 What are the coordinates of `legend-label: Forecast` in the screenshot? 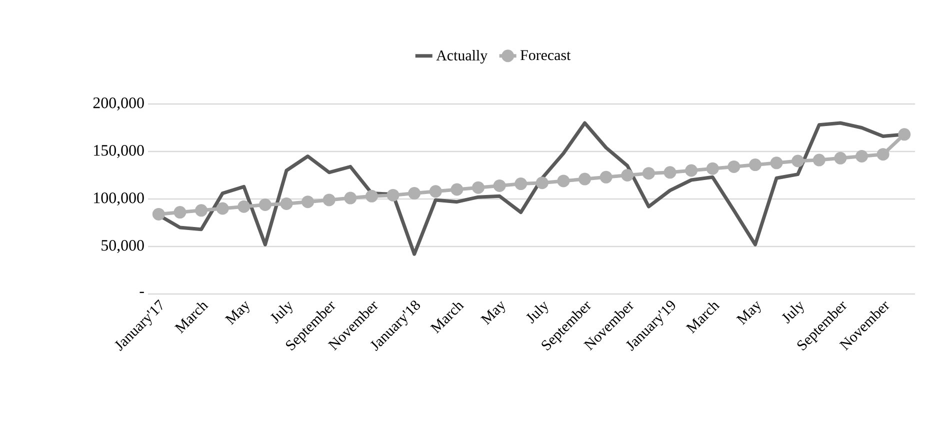 It's located at (545, 55).